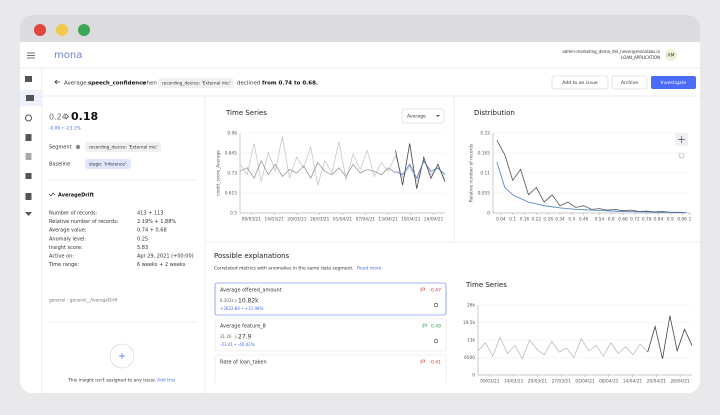 The height and width of the screenshot is (415, 720). Describe the element at coordinates (681, 139) in the screenshot. I see `icon` at that location.